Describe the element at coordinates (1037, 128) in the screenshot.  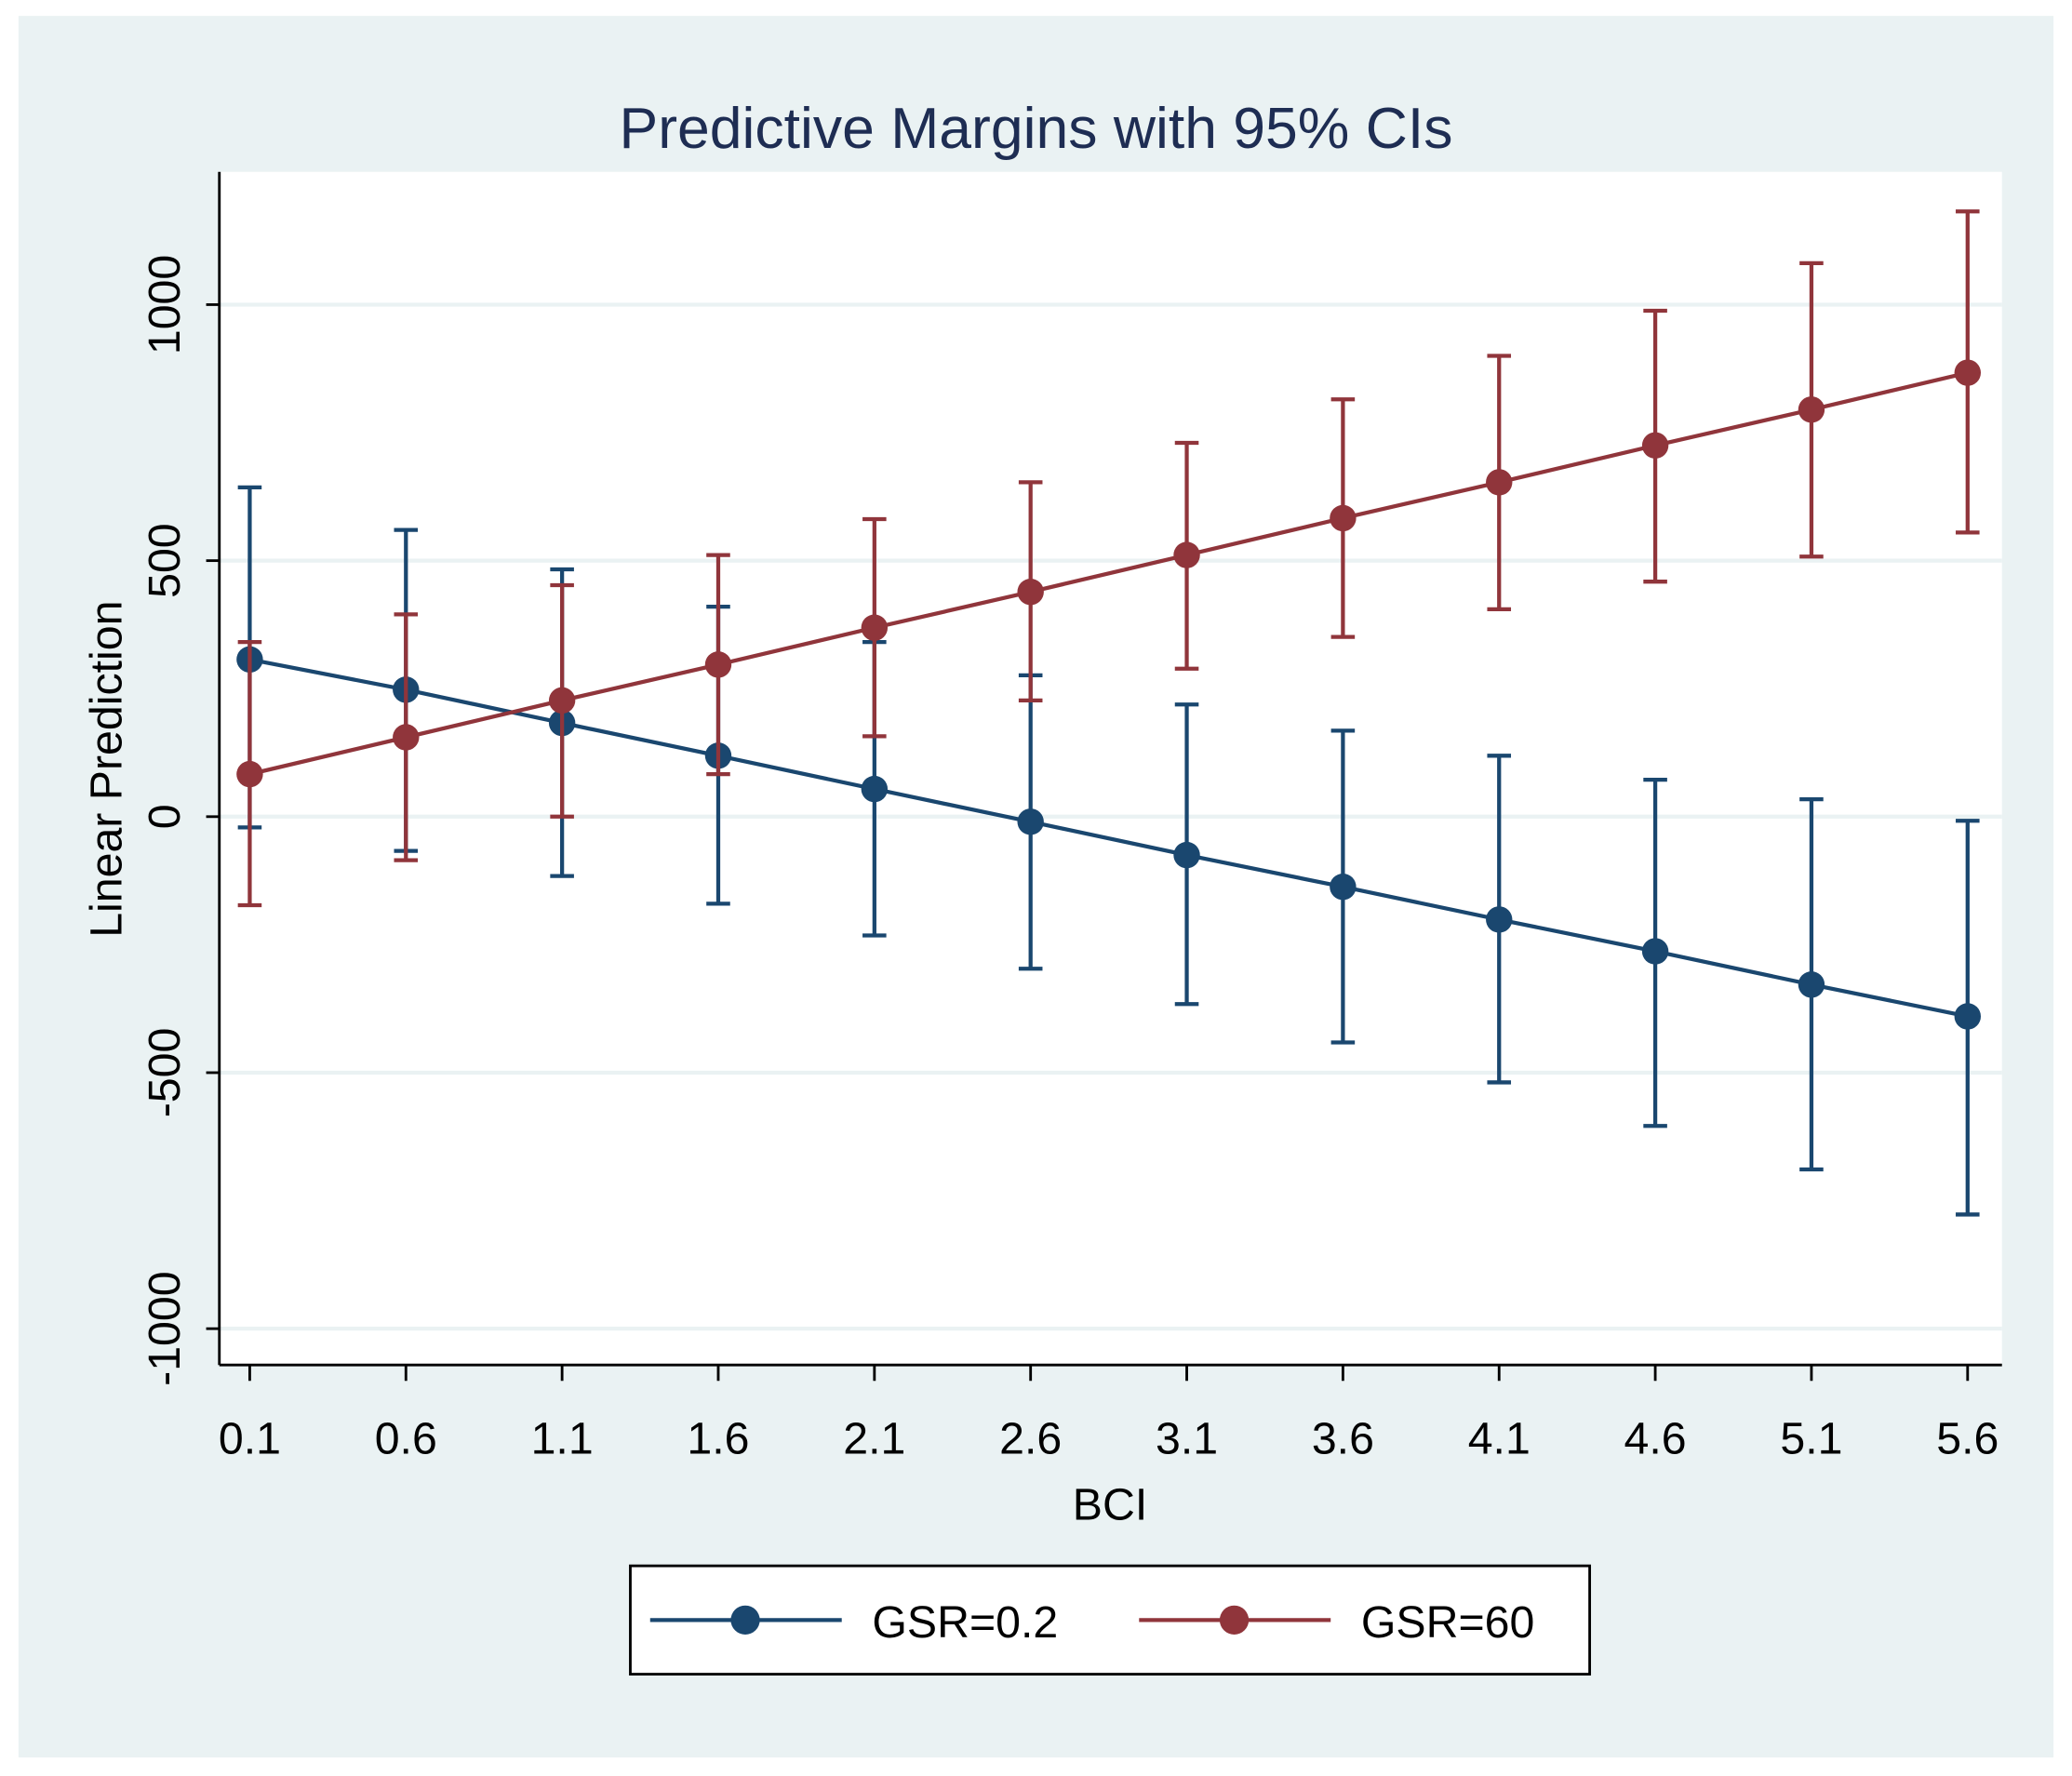
I see `chart-title: Predictive Margins with 95% CIs` at that location.